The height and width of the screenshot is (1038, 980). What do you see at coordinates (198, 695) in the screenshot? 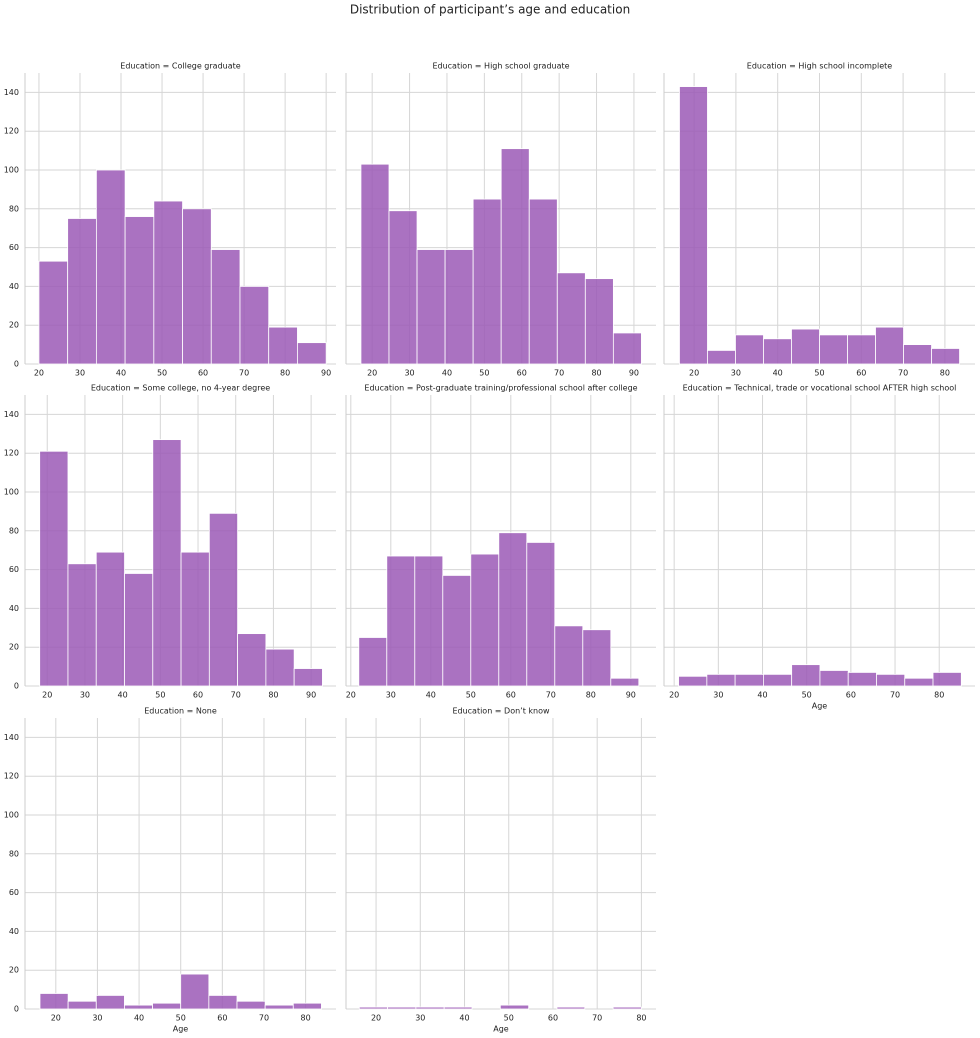
I see `x-tick-label: 60` at bounding box center [198, 695].